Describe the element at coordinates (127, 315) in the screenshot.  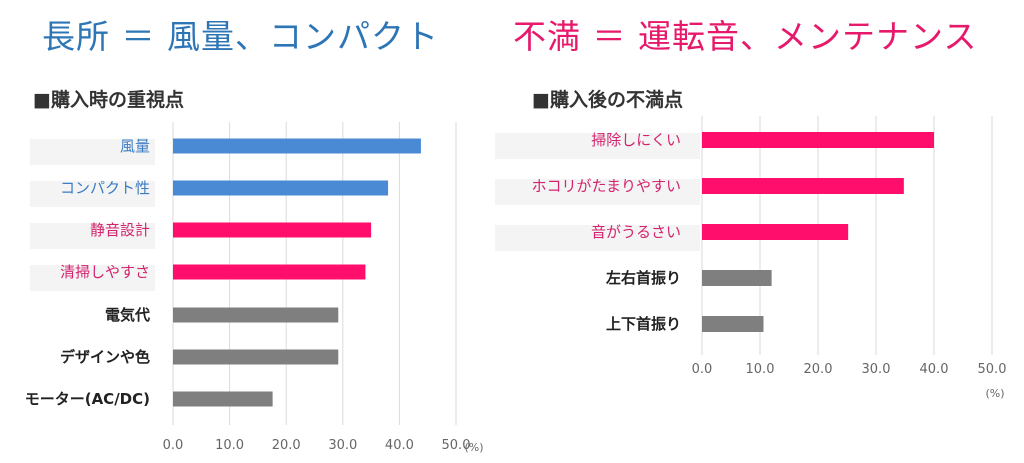
I see `category-label: 電気代` at that location.